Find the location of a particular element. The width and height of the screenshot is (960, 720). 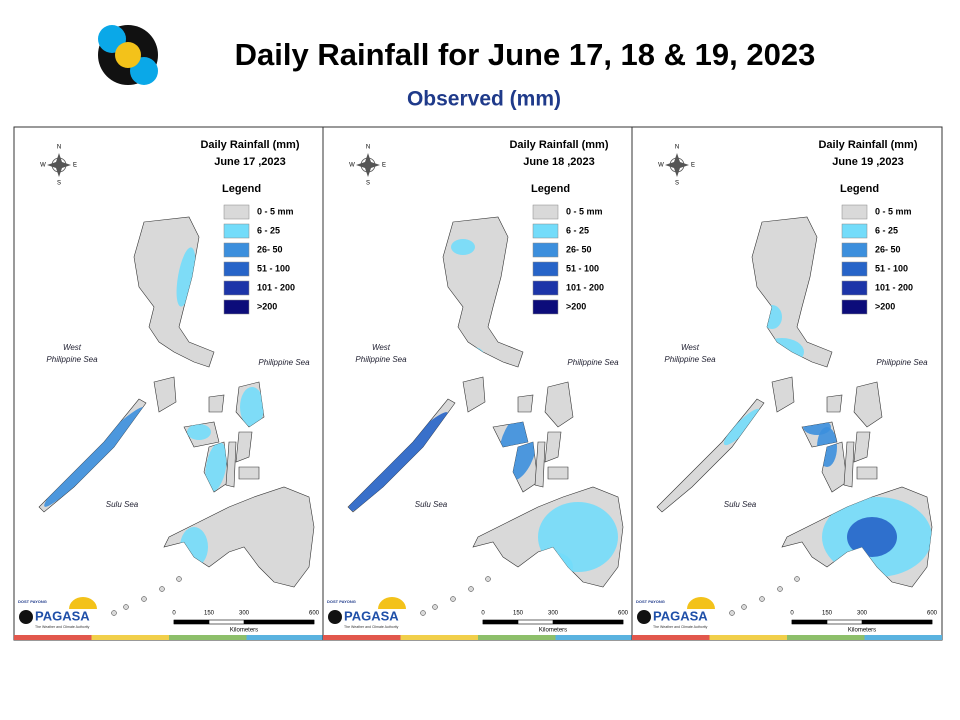

sea-label: Sulu Sea is located at coordinates (431, 504).